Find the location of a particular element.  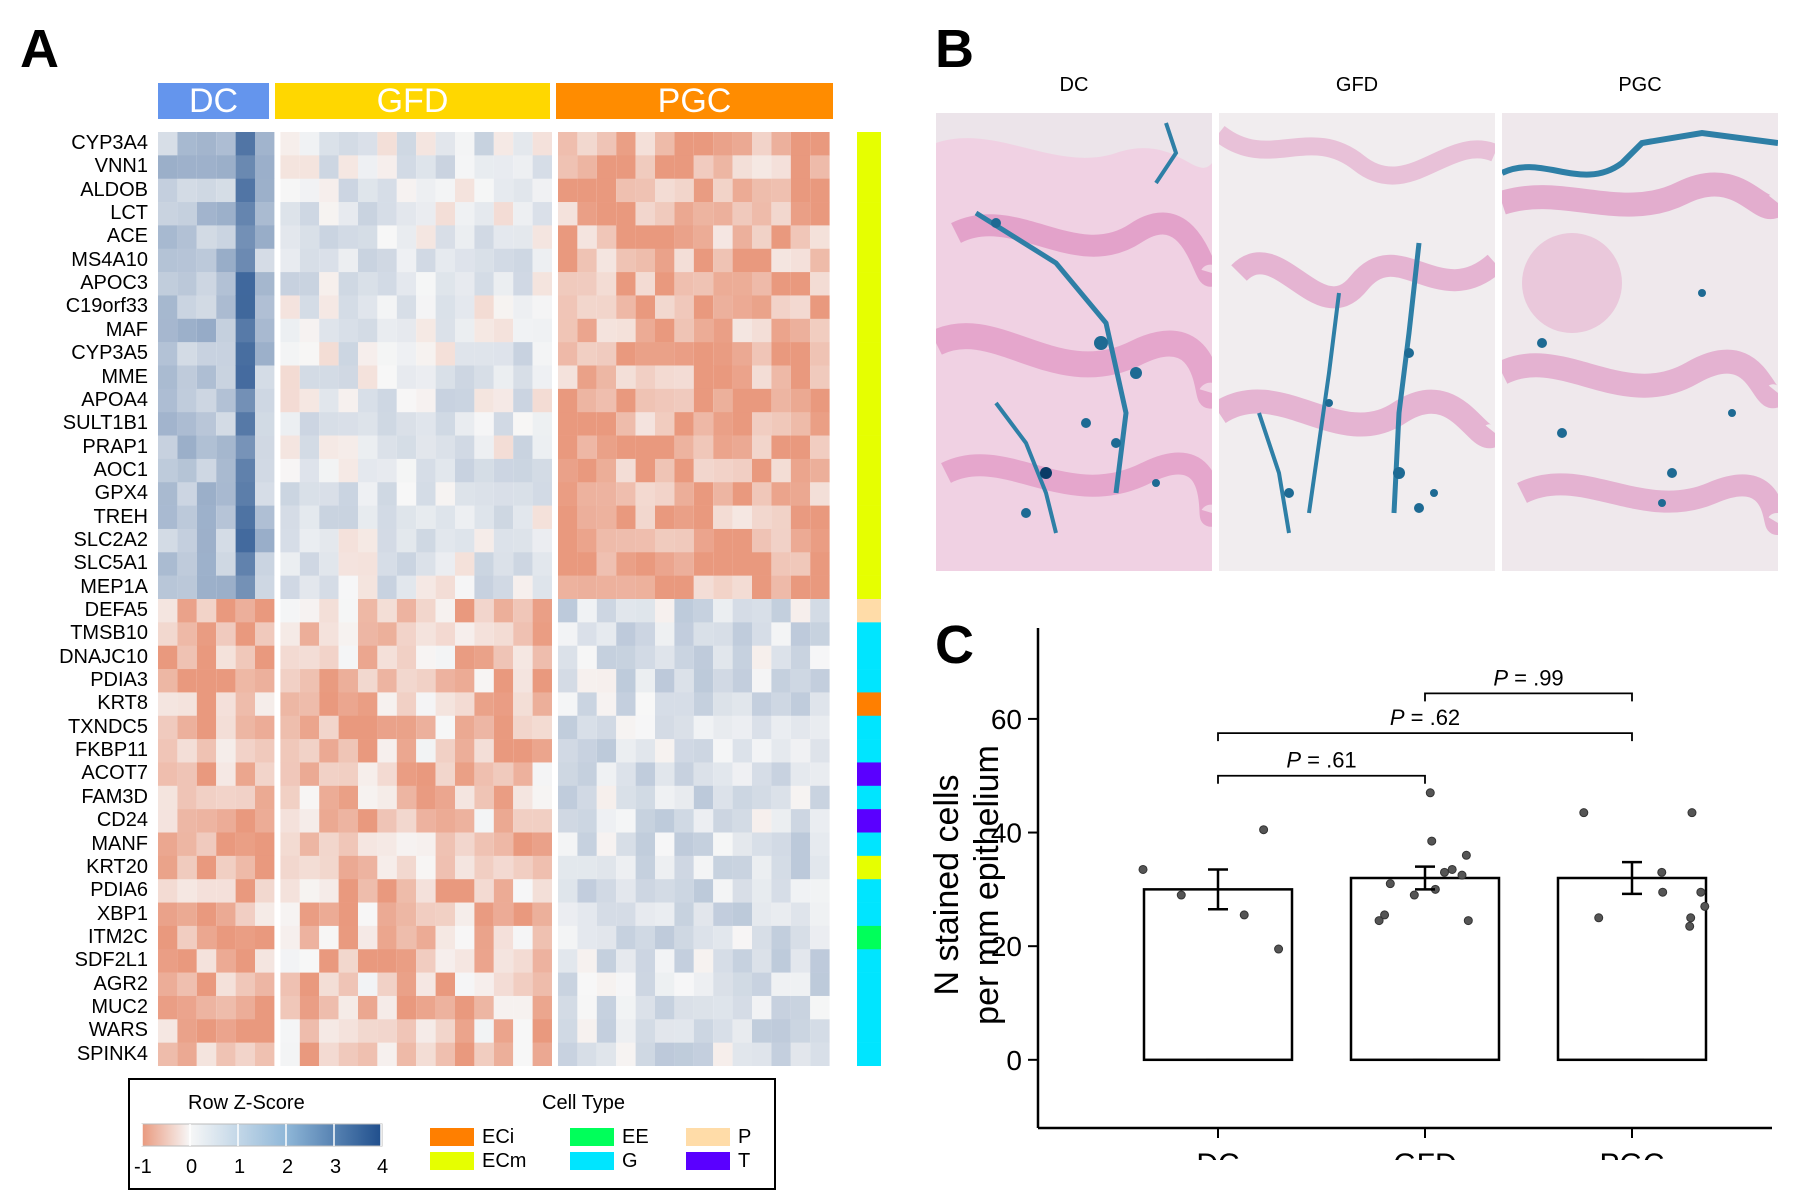

gene-label: MEP1A is located at coordinates (114, 586).